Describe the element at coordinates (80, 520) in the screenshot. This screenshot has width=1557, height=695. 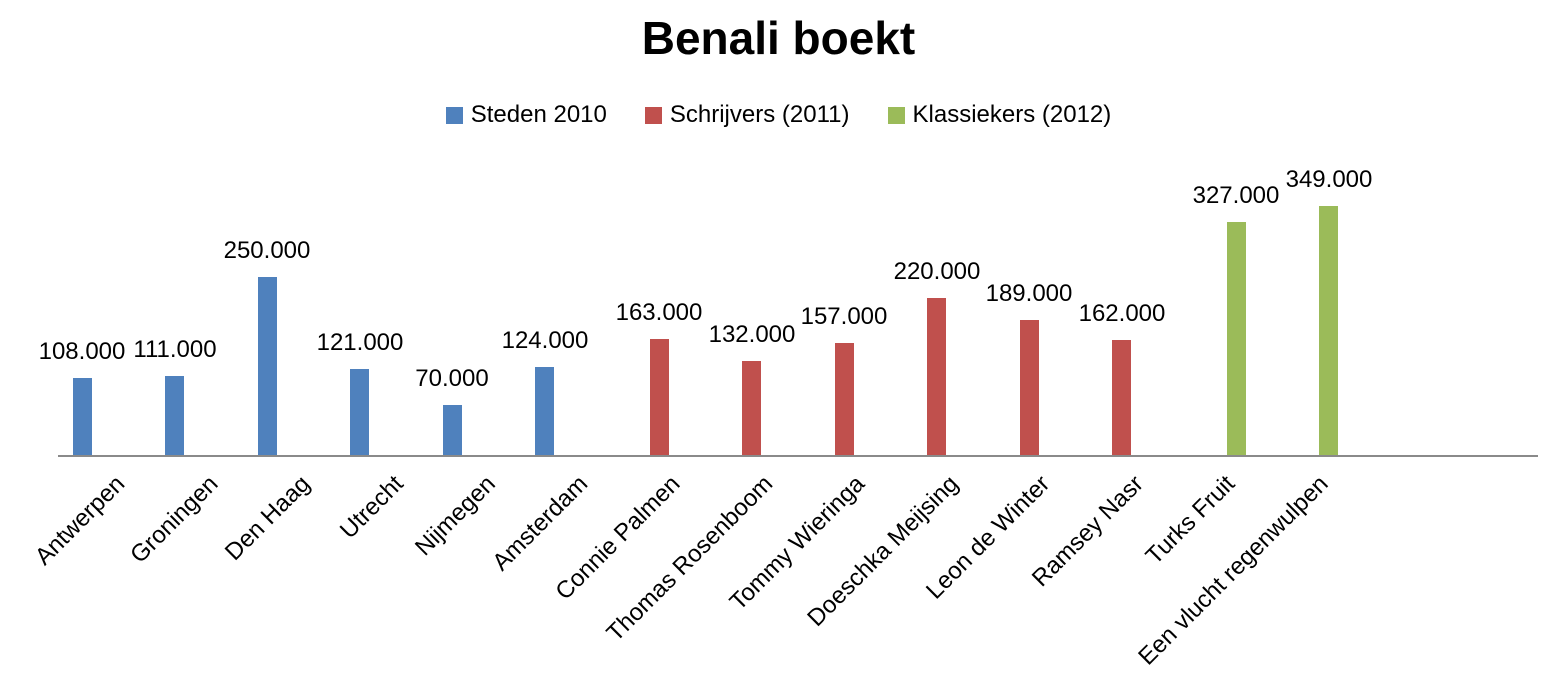
I see `x-axis-category-label-antwerpen: Antwerpen` at that location.